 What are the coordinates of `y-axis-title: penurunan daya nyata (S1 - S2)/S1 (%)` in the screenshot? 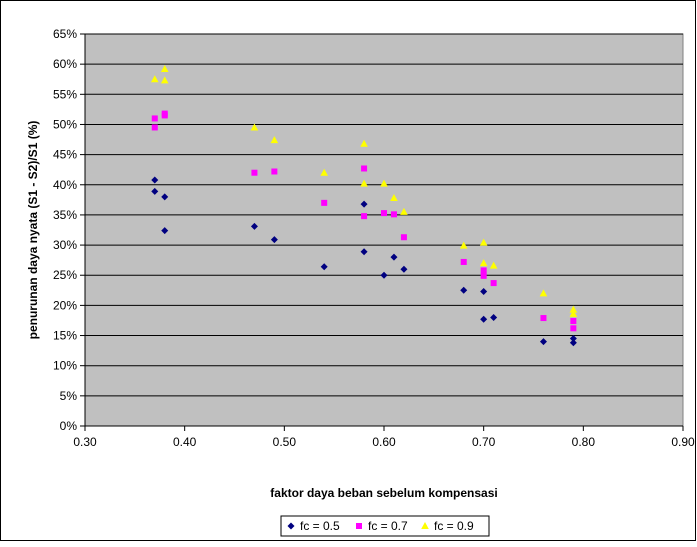 It's located at (33, 230).